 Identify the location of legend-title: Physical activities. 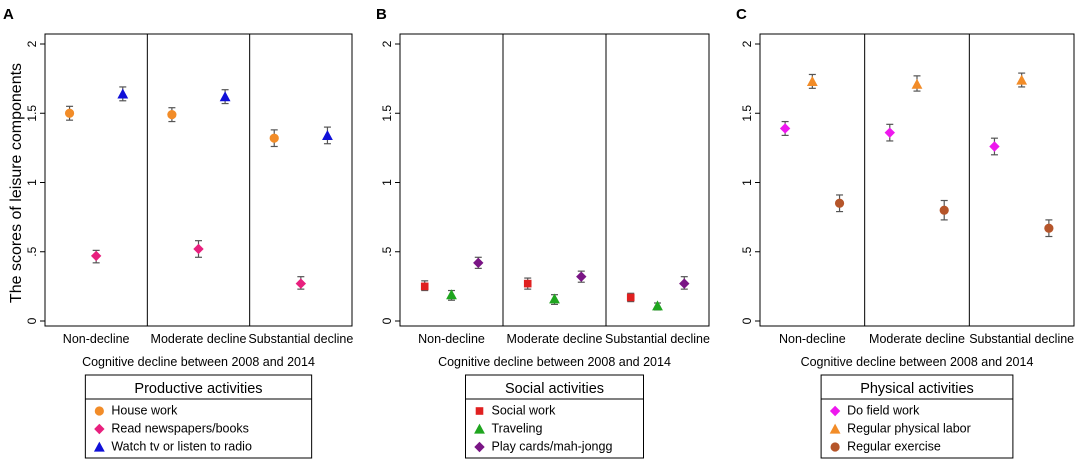
(917, 389).